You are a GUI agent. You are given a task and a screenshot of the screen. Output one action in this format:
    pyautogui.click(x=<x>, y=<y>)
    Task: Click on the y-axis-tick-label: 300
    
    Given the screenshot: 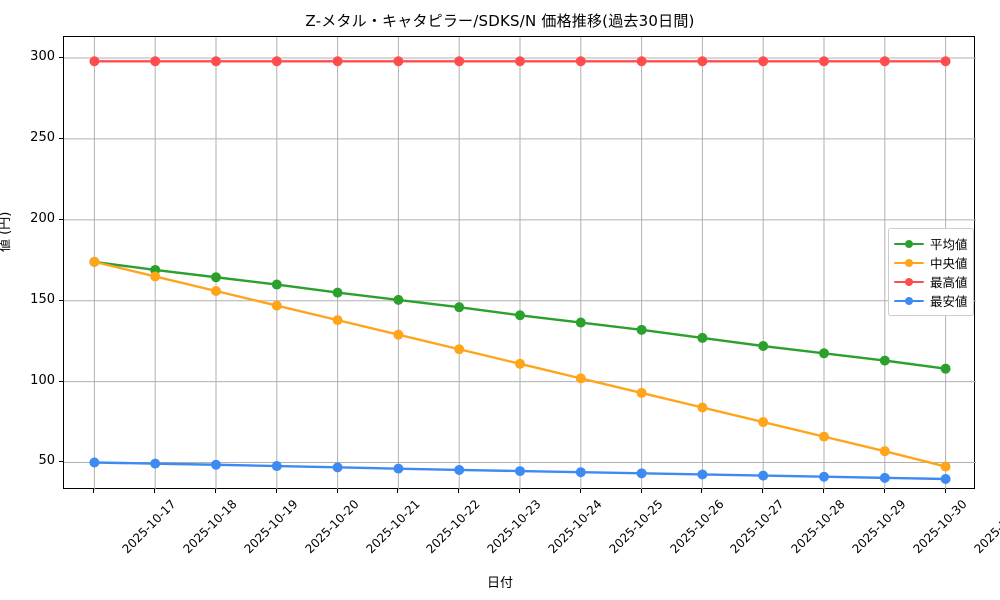 What is the action you would take?
    pyautogui.click(x=42, y=57)
    